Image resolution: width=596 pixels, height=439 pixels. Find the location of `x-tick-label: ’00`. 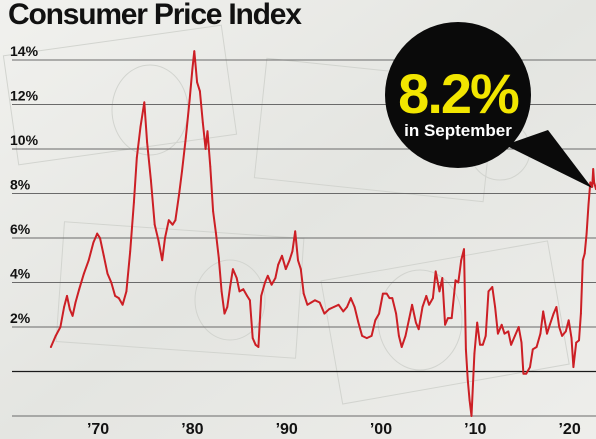

x-tick-label: ’00 is located at coordinates (381, 429).